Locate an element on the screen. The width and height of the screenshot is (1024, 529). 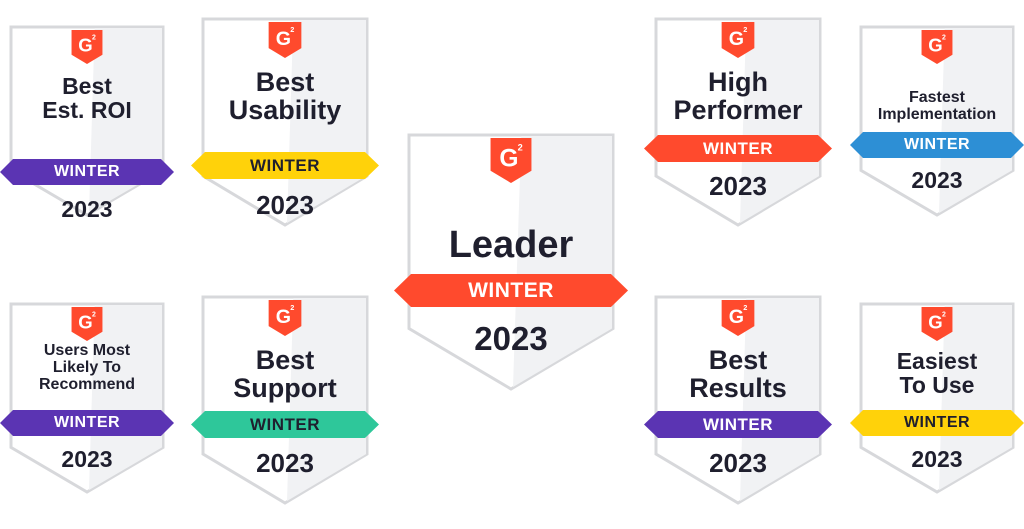
badge-leader: G 2 Leader WINTER 2023 is located at coordinates (511, 262).